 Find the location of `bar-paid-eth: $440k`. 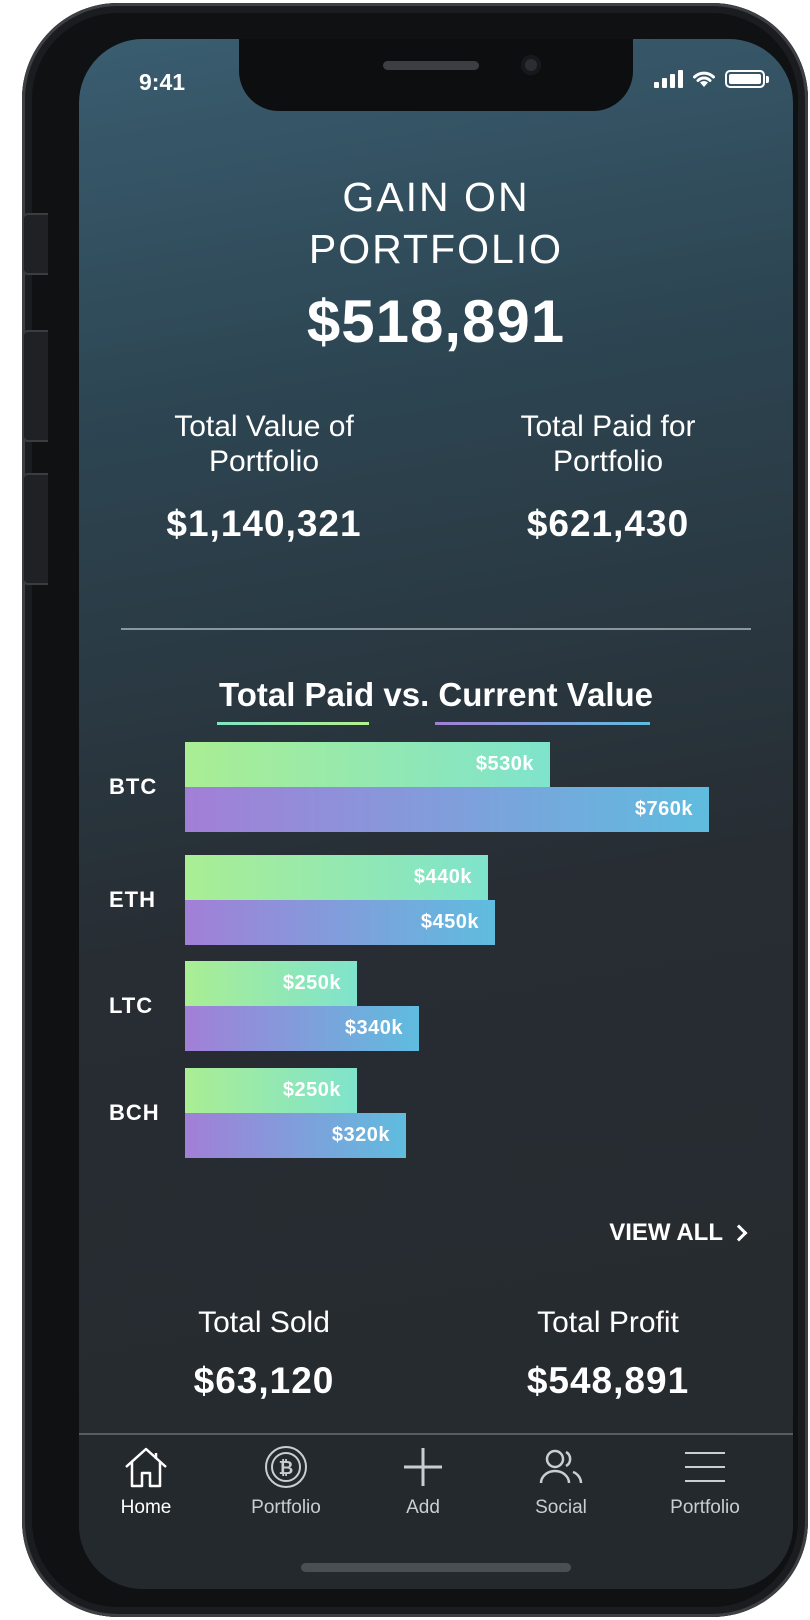

bar-paid-eth: $440k is located at coordinates (336, 877).